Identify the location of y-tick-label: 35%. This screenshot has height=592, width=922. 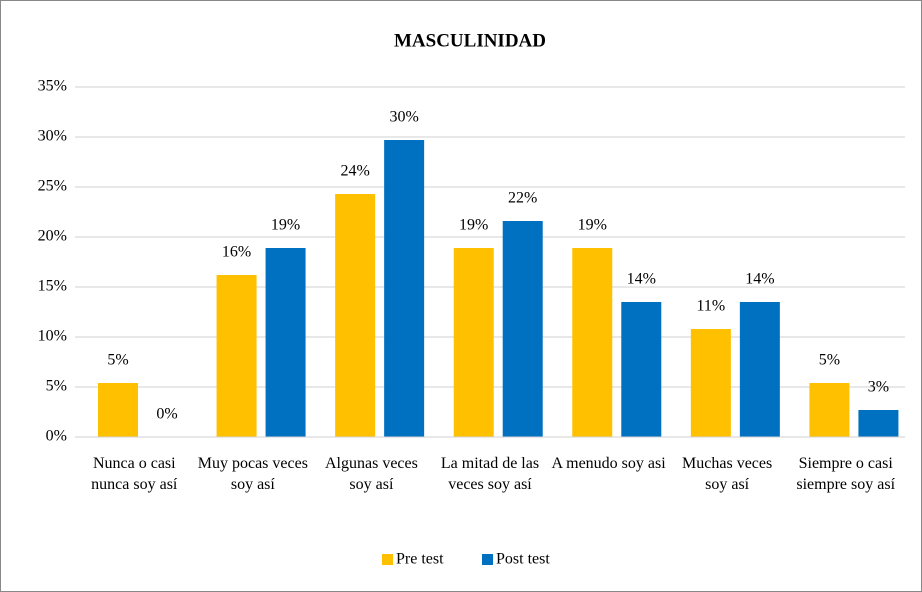
(52, 86).